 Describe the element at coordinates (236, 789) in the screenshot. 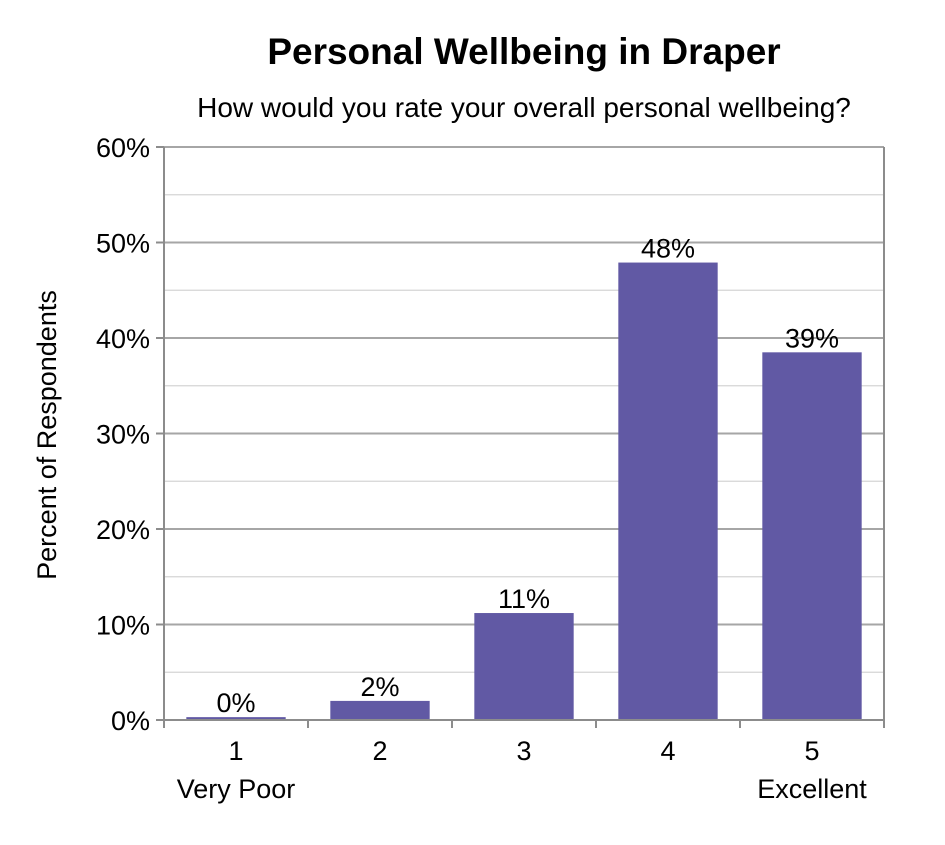

I see `x-tick-sublabel: Very Poor` at that location.